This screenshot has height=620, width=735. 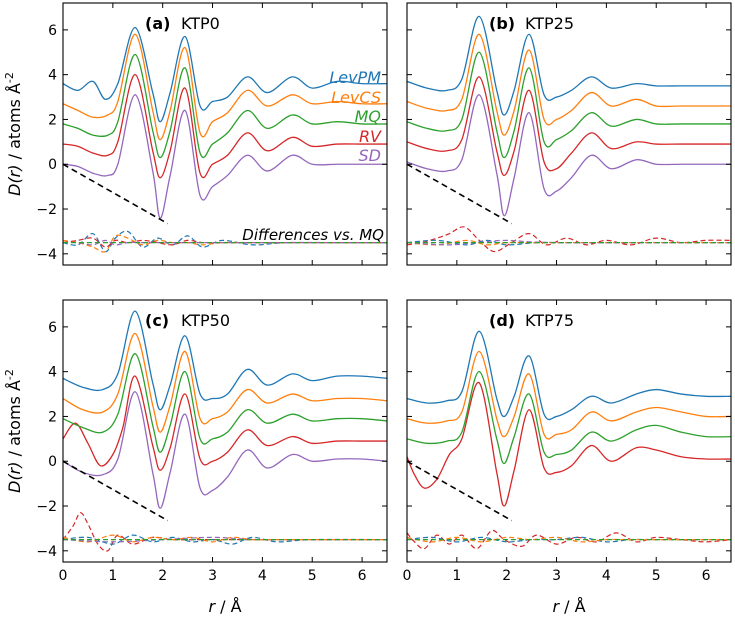 I want to click on differences-label: Differences vs. MQ, so click(x=313, y=235).